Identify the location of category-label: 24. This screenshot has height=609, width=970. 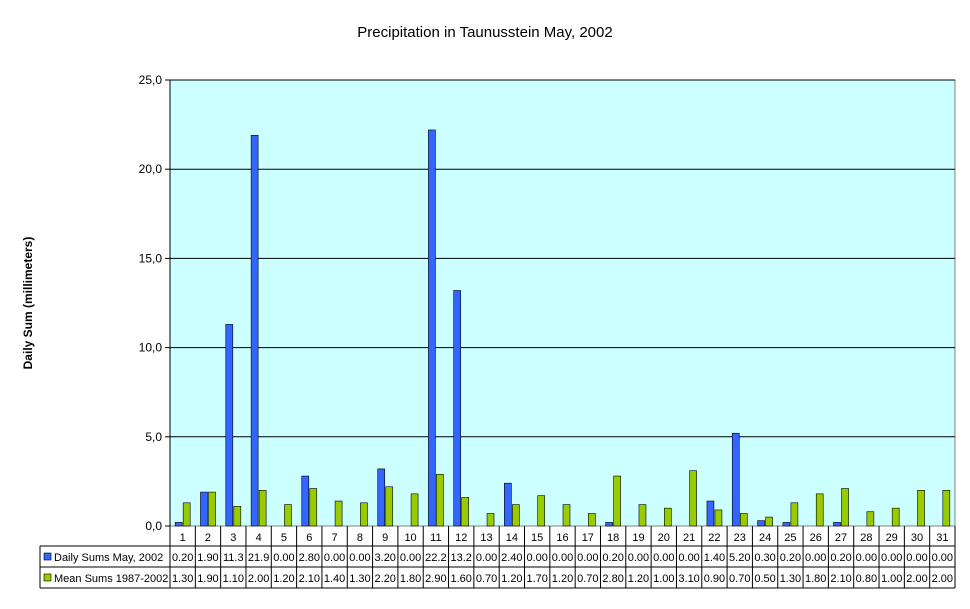
(765, 538).